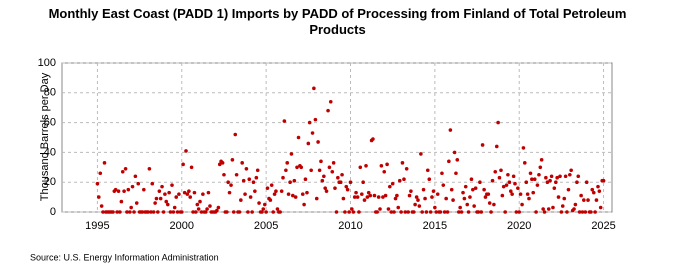 Image resolution: width=675 pixels, height=275 pixels. I want to click on x-tick-label: 2000, so click(182, 226).